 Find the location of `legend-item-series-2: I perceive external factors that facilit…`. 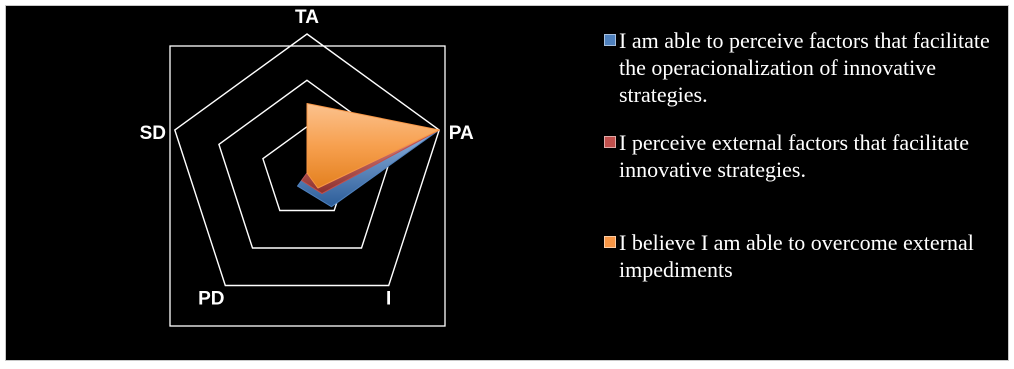

legend-item-series-2: I perceive external factors that facilit… is located at coordinates (799, 156).